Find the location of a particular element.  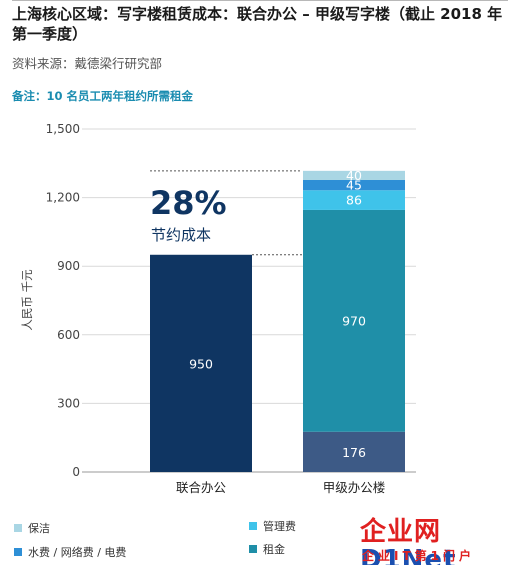

legend-item-rent: 租金 is located at coordinates (267, 549).